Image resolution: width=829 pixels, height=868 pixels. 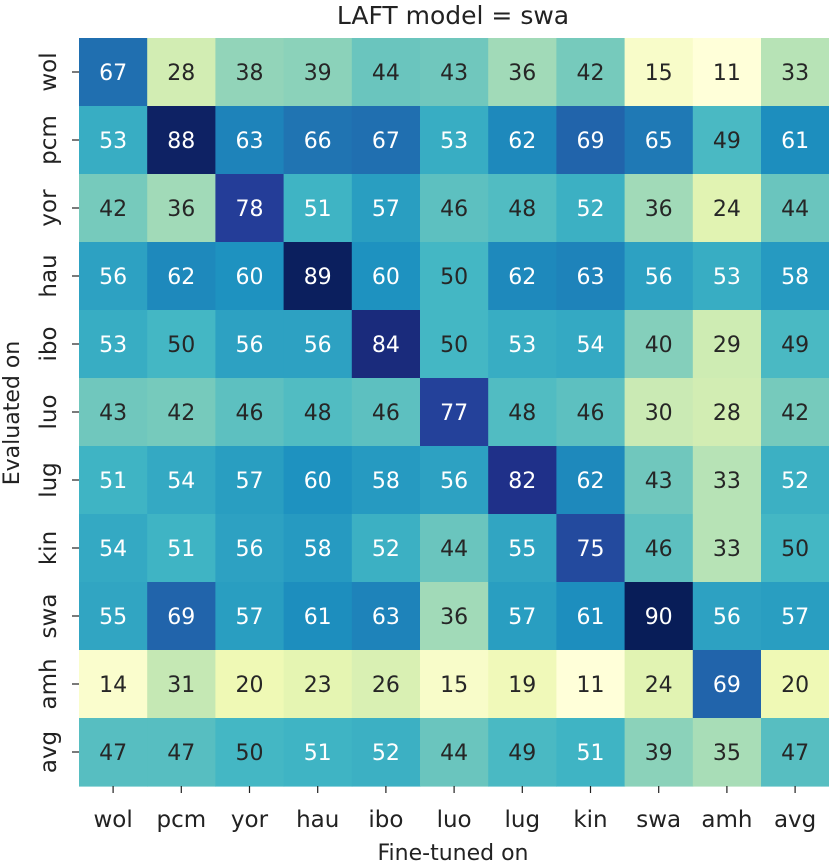 What do you see at coordinates (317, 820) in the screenshot?
I see `x-tick-label: hau` at bounding box center [317, 820].